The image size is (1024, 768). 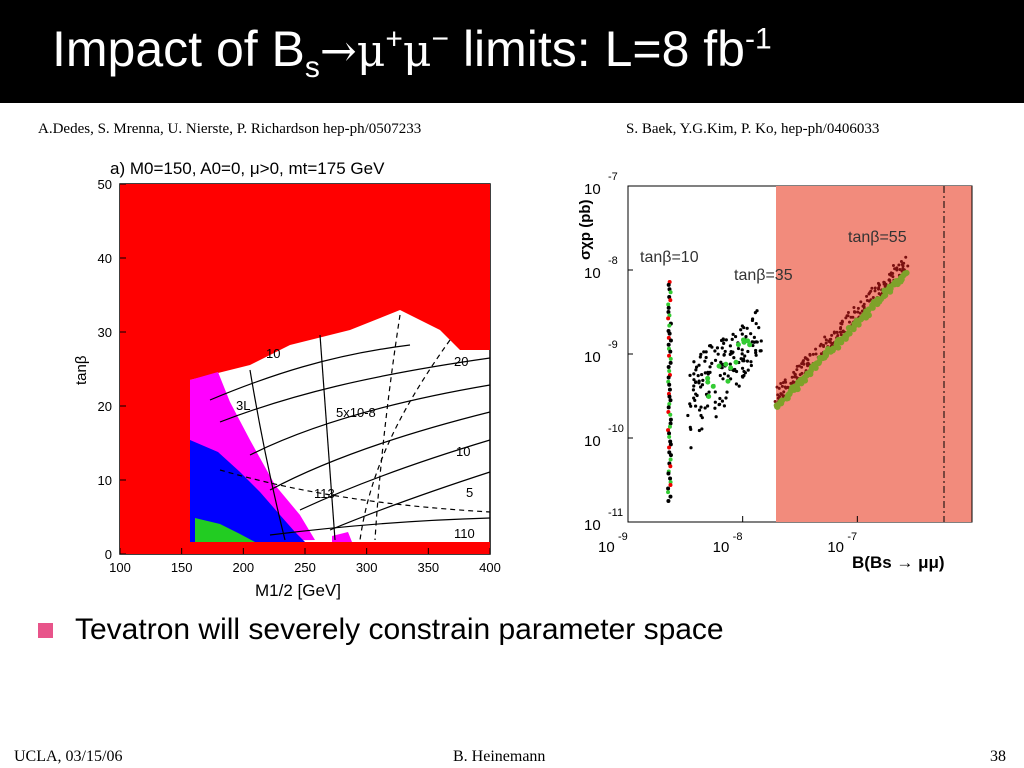 I want to click on x-tick-label: 400, so click(x=490, y=567).